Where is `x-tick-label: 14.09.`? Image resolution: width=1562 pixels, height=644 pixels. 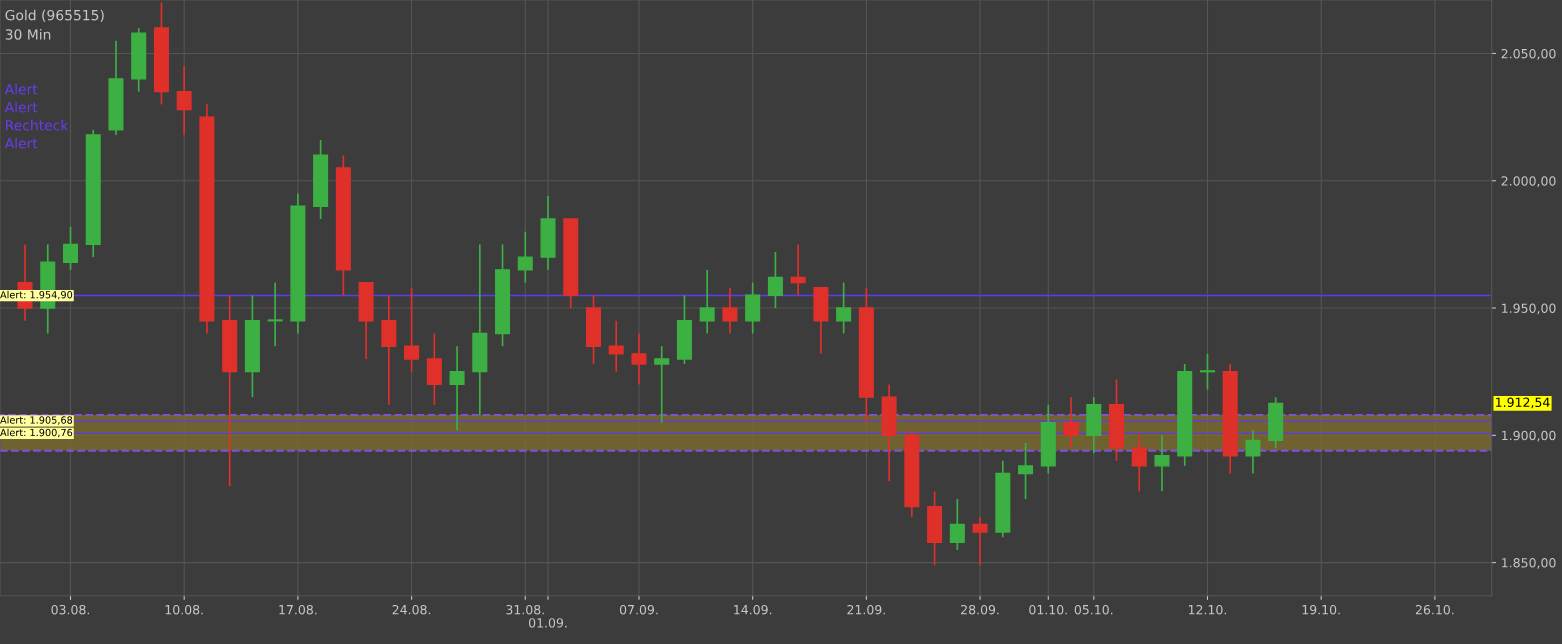 x-tick-label: 14.09. is located at coordinates (753, 609).